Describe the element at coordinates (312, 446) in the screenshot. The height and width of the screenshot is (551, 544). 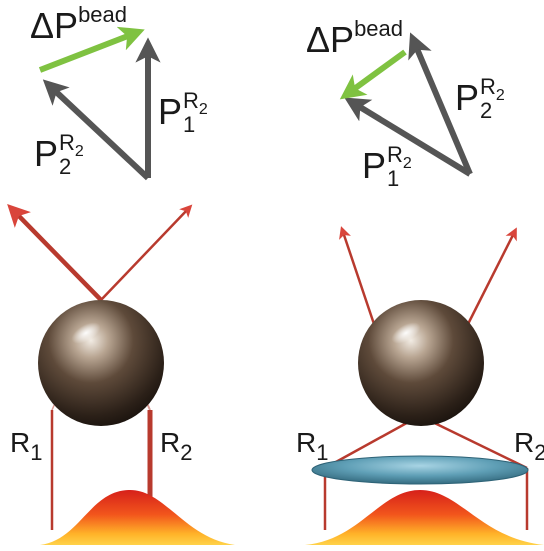
I see `right-ray-r1-label: R1` at that location.